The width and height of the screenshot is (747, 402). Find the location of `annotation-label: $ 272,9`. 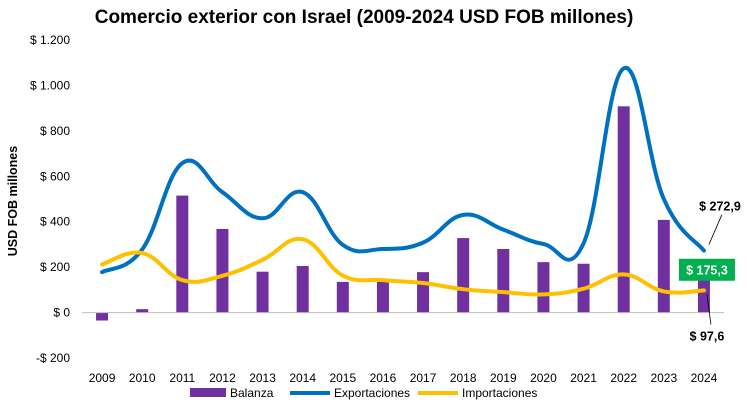

annotation-label: $ 272,9 is located at coordinates (720, 207).